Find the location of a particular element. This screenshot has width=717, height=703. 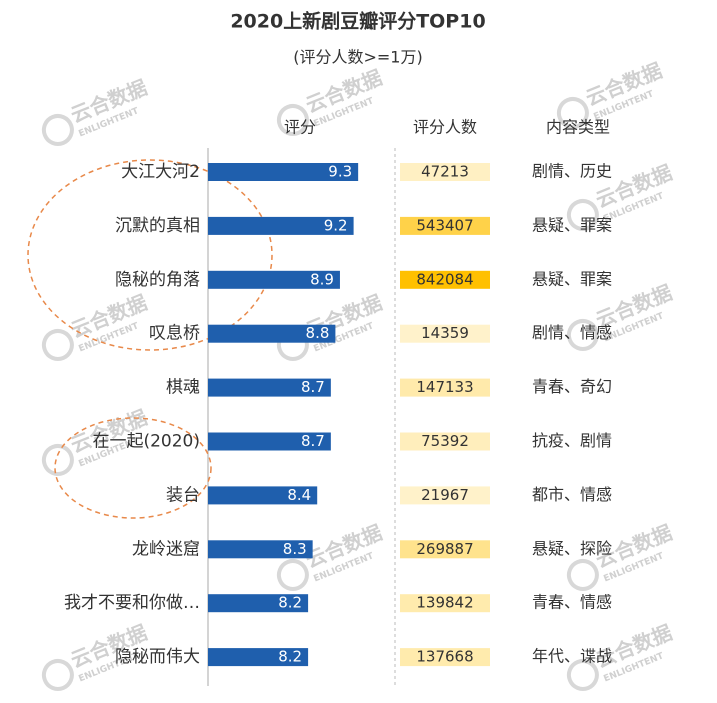

y-tick-label: 隐秘而伟大 is located at coordinates (157, 657).